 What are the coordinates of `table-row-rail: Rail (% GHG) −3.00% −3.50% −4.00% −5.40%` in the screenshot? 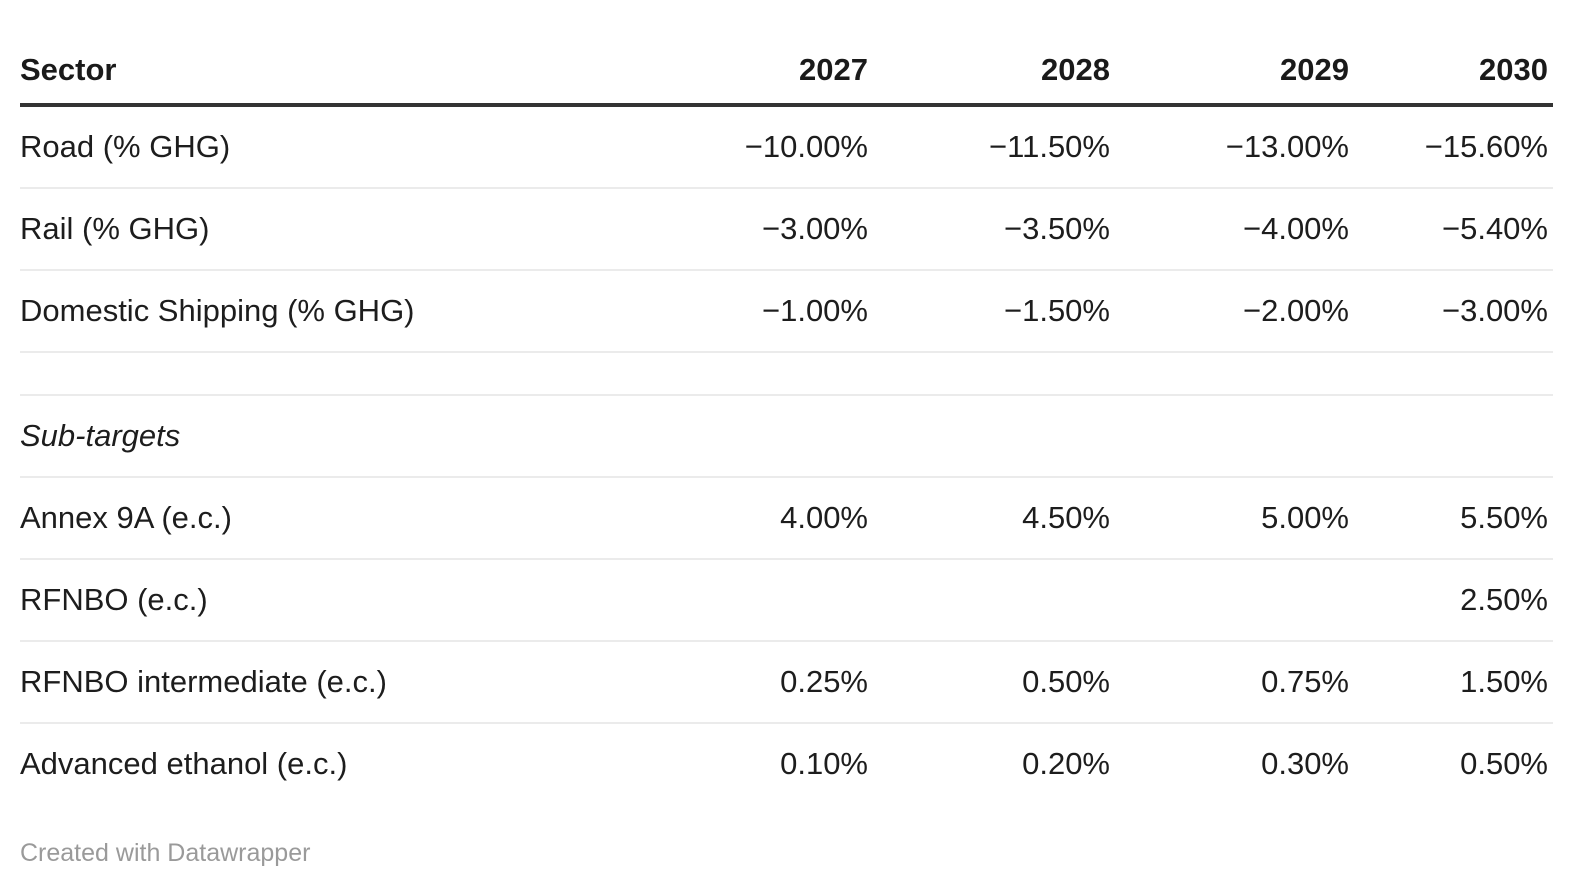 It's located at (786, 229).